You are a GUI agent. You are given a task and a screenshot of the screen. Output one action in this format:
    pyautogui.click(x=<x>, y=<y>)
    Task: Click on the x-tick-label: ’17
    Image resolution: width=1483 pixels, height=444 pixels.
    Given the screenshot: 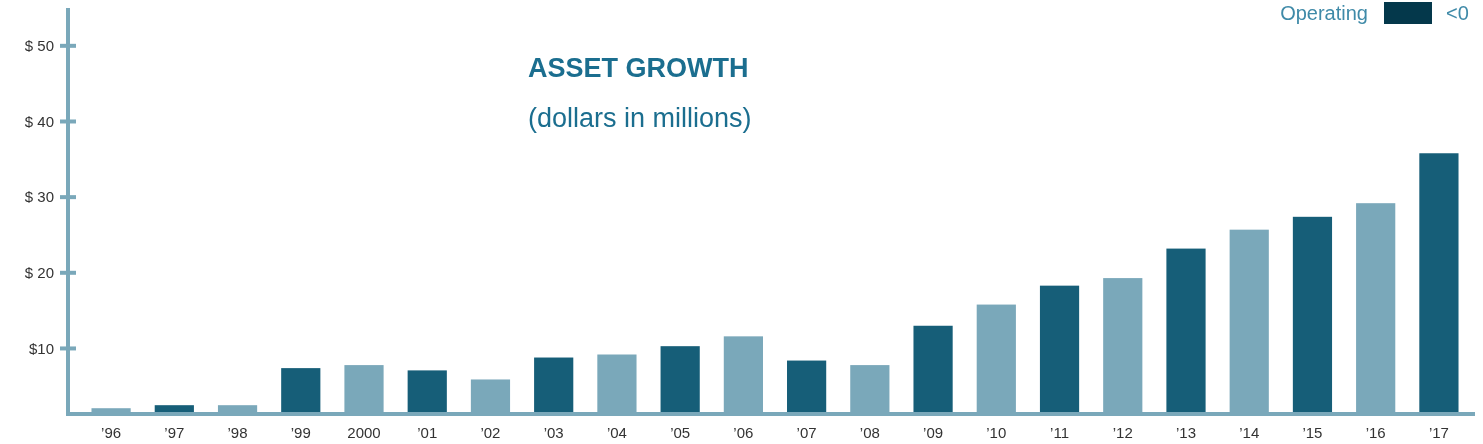 What is the action you would take?
    pyautogui.click(x=1438, y=432)
    